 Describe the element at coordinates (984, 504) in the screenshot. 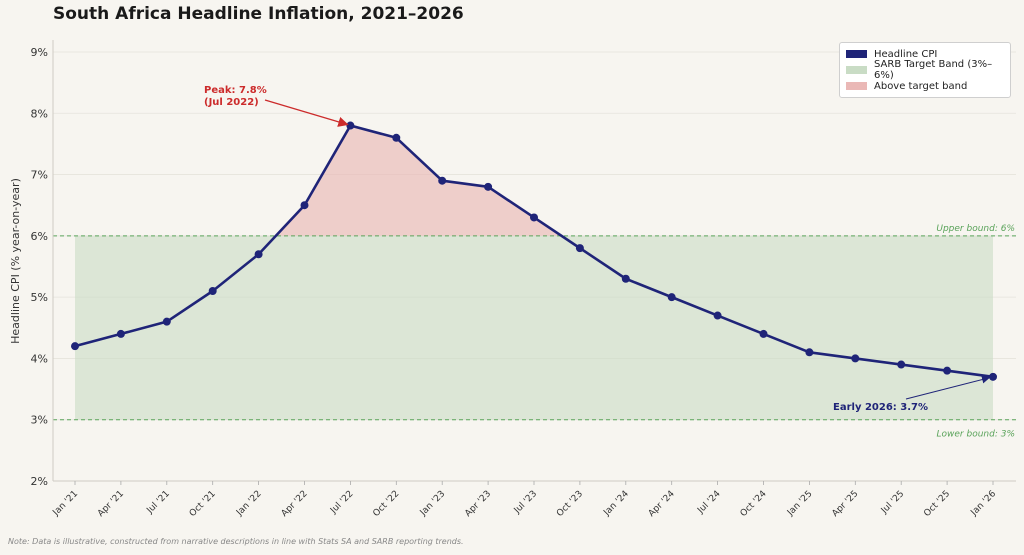

I see `x-tick-label: Jan '26` at that location.